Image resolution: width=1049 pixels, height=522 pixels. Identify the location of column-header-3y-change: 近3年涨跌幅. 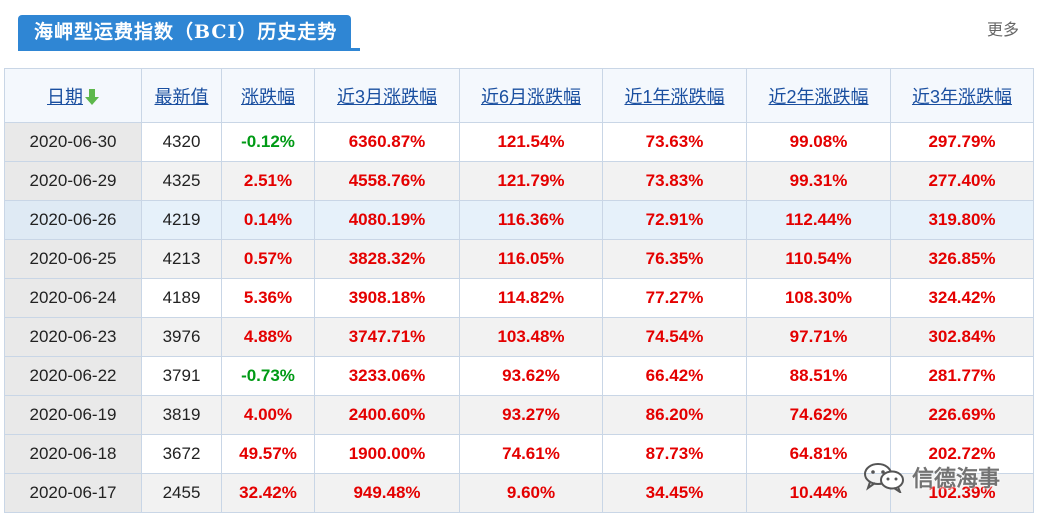
(962, 95).